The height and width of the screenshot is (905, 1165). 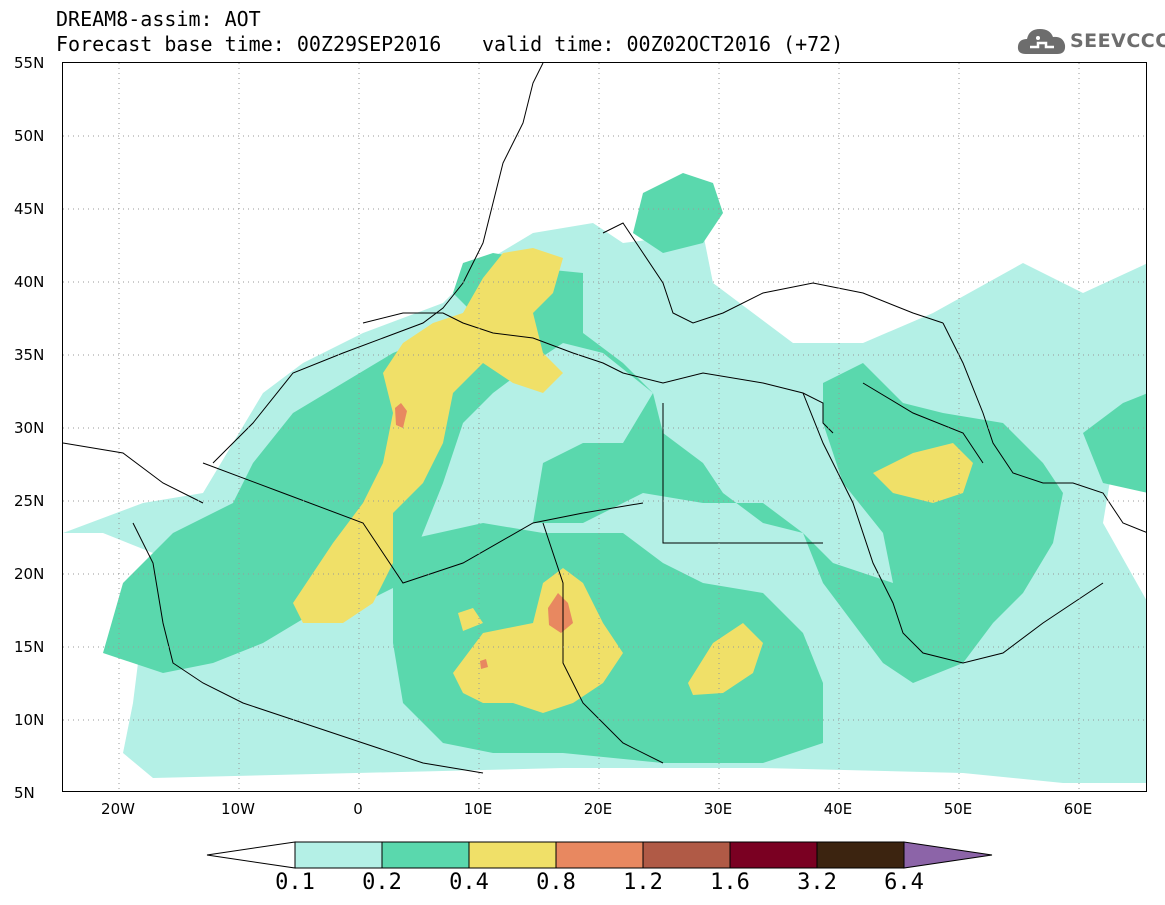 I want to click on lon-label: 50E, so click(x=958, y=809).